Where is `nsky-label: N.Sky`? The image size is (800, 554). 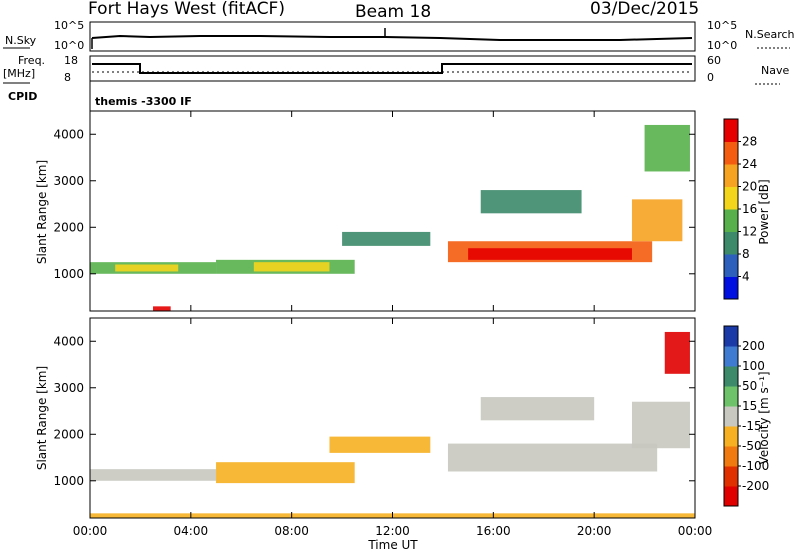 nsky-label: N.Sky is located at coordinates (21, 40).